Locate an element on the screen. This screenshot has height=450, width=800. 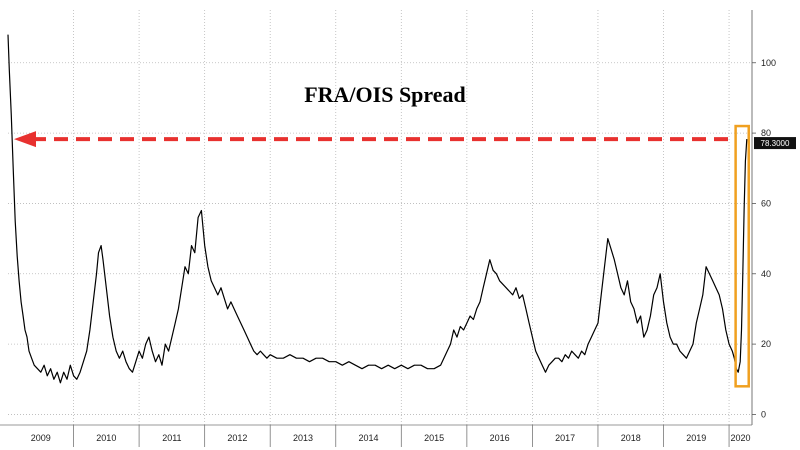
x-tick-label: 2012 is located at coordinates (237, 438).